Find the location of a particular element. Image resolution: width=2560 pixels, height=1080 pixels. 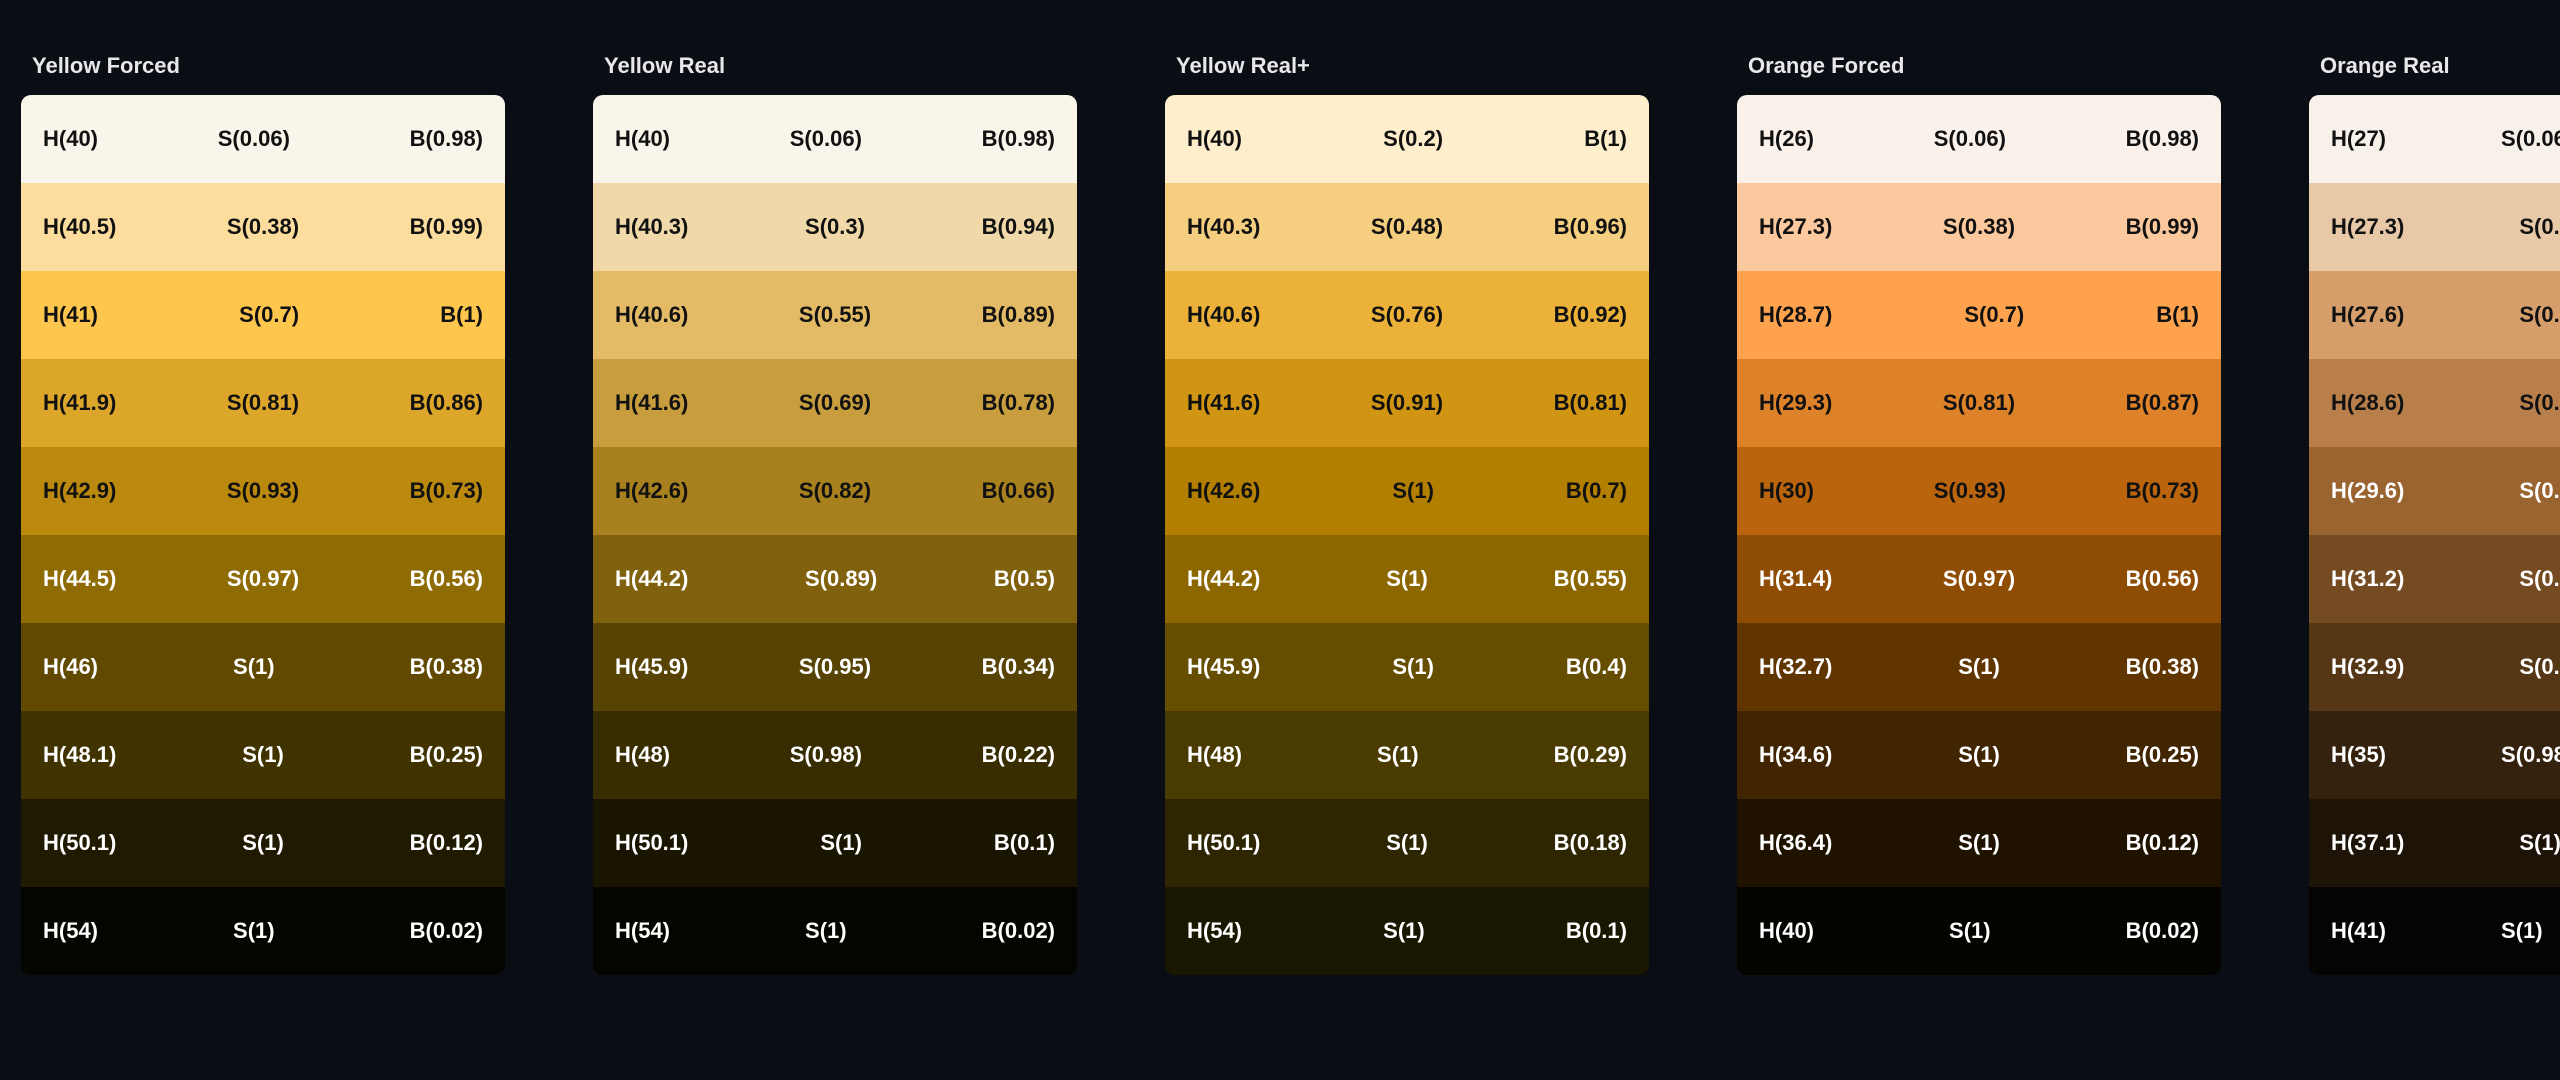

swatch-s-label: S(0.76) is located at coordinates (1407, 314).